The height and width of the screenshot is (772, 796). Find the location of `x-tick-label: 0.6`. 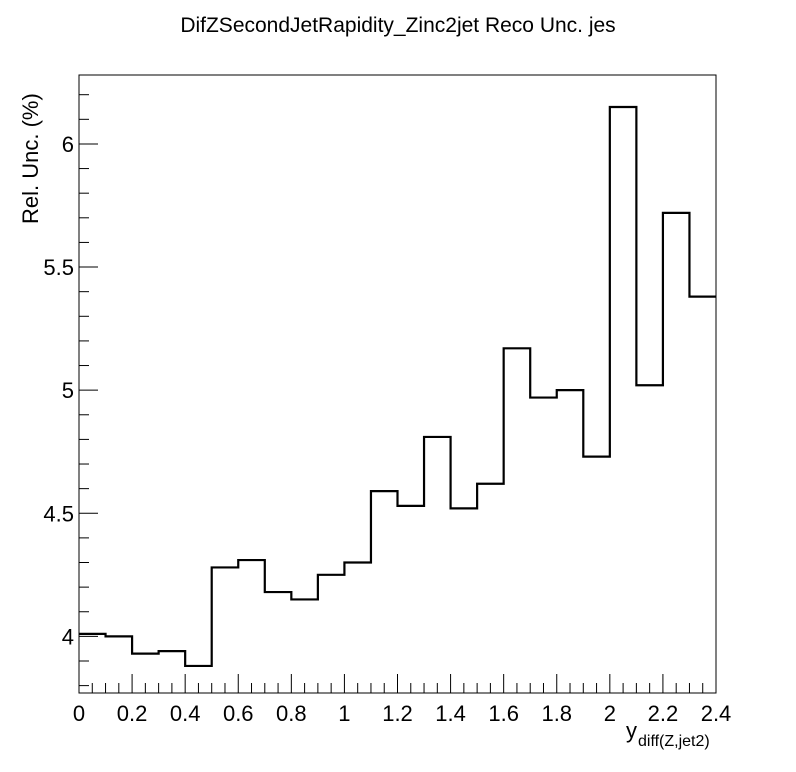

x-tick-label: 0.6 is located at coordinates (238, 713).